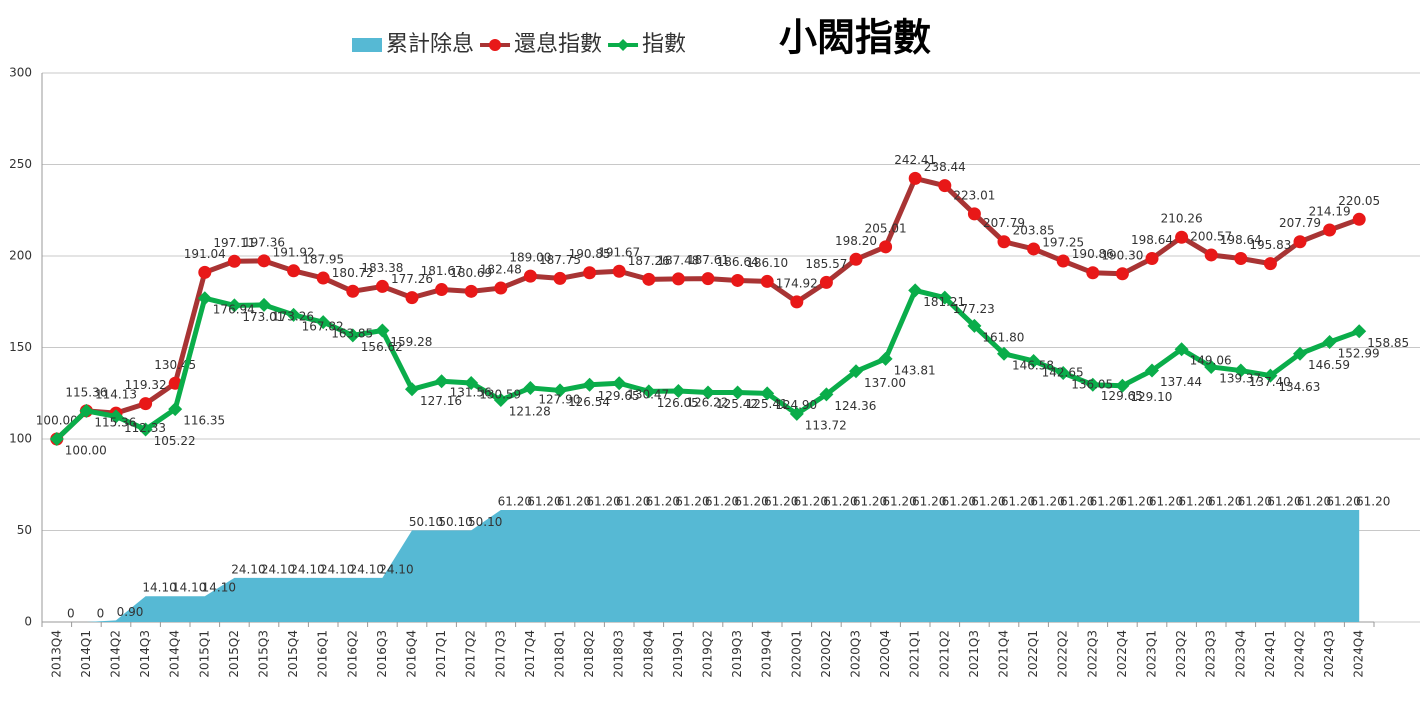 This screenshot has width=1421, height=710. What do you see at coordinates (885, 654) in the screenshot?
I see `x-tick-label: 2020Q4` at bounding box center [885, 654].